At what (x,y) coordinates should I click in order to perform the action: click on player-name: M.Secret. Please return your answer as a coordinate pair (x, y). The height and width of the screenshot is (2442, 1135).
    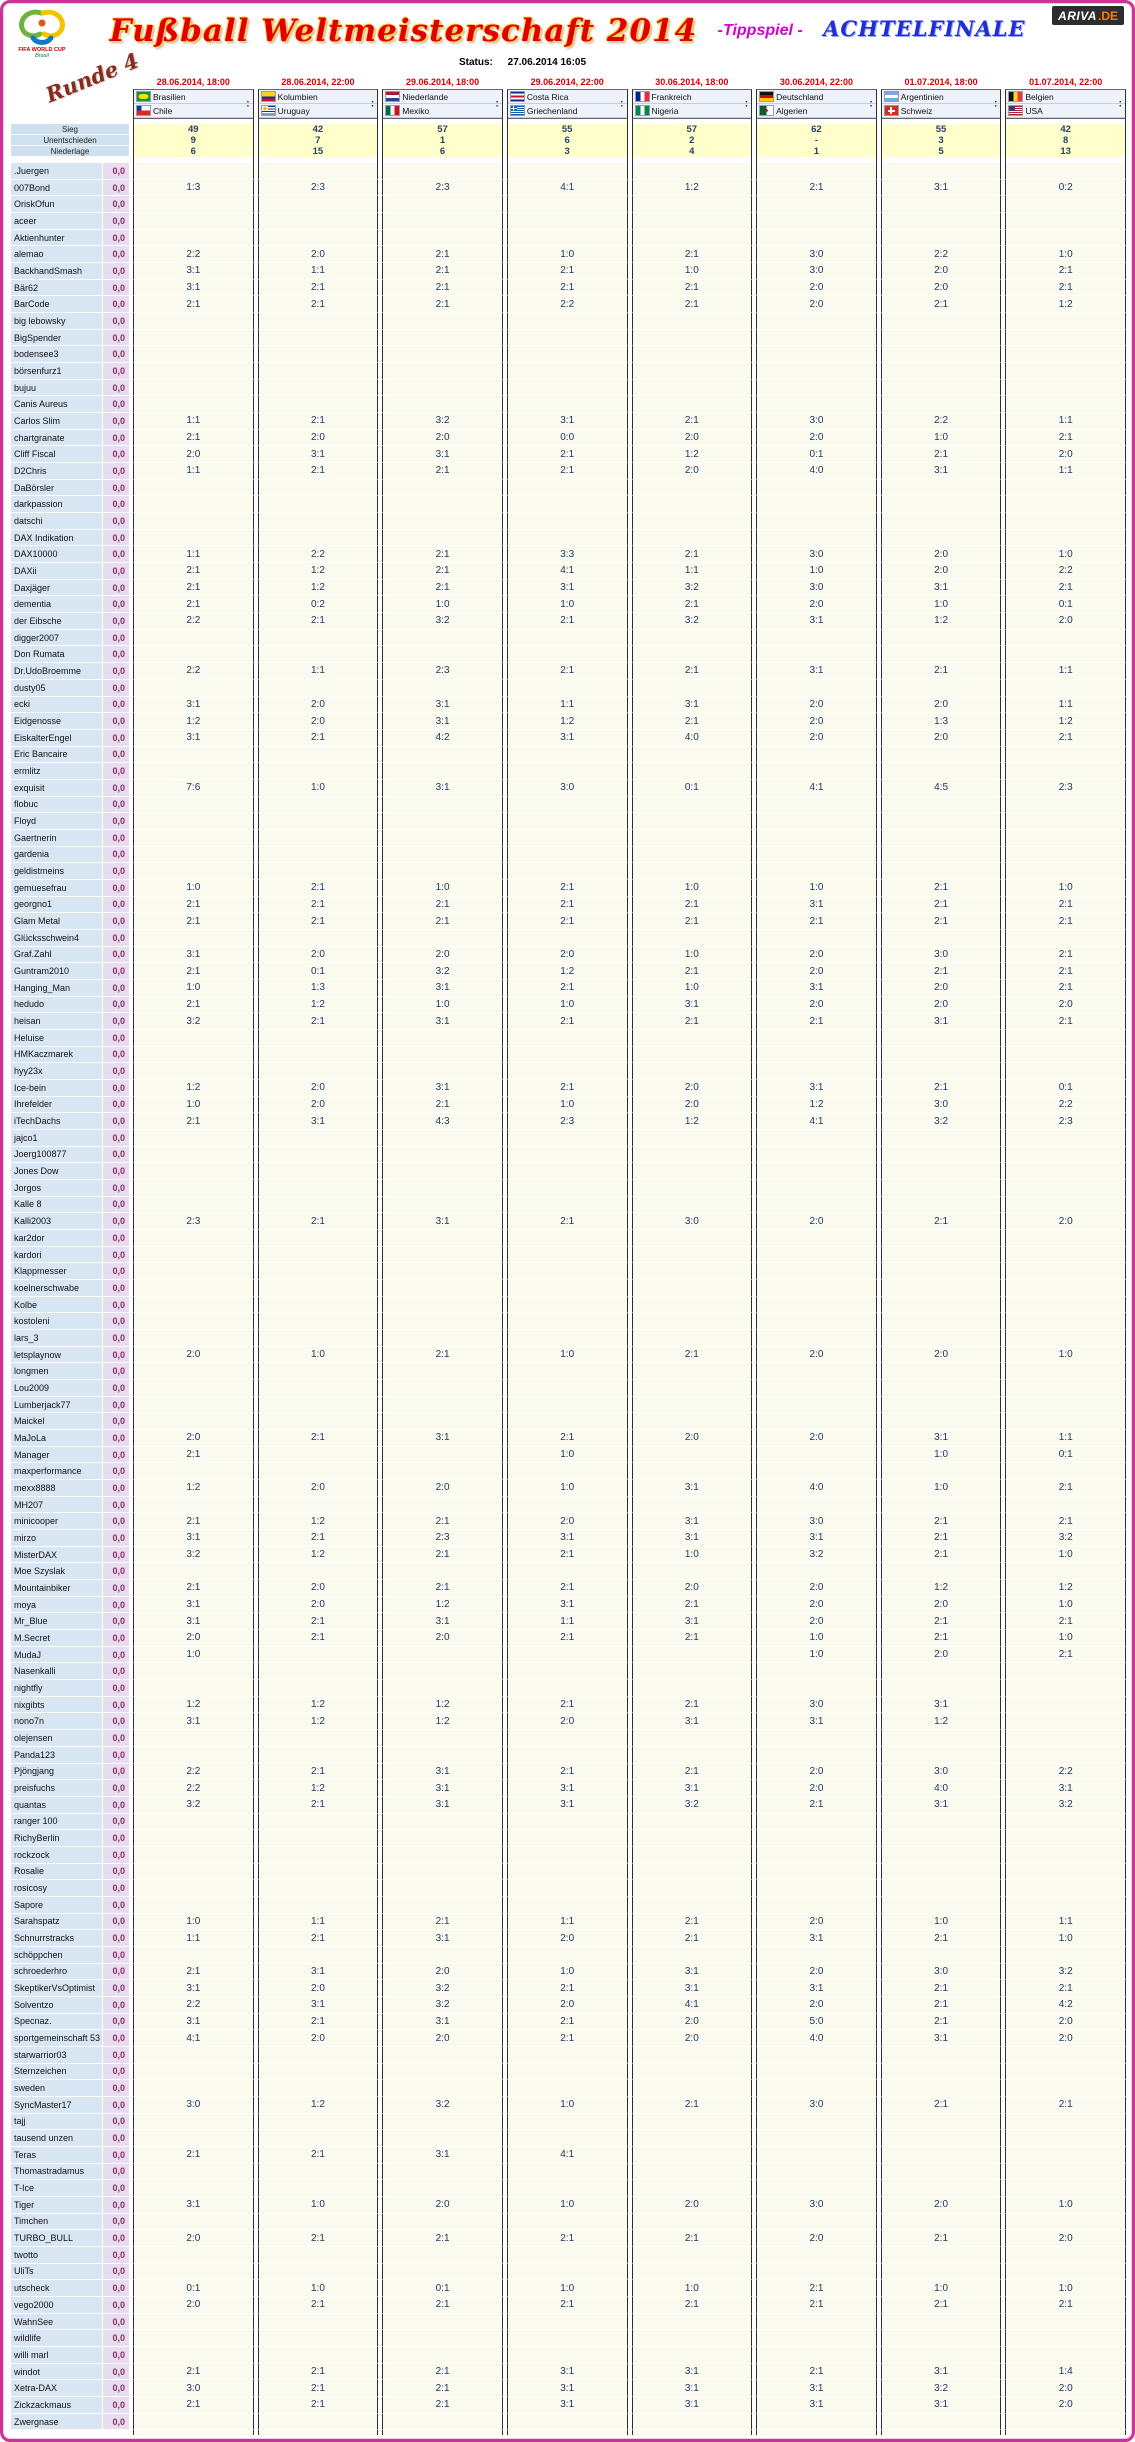
    Looking at the image, I should click on (57, 1638).